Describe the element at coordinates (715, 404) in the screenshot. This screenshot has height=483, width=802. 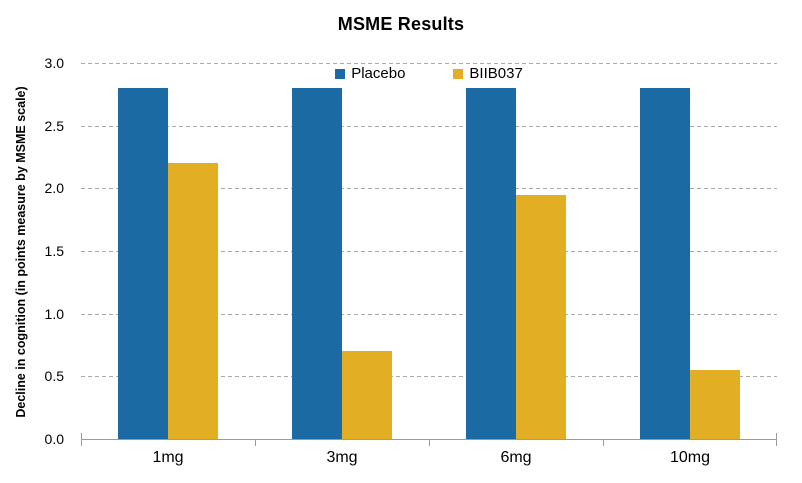
I see `bar-biib037-10mg` at that location.